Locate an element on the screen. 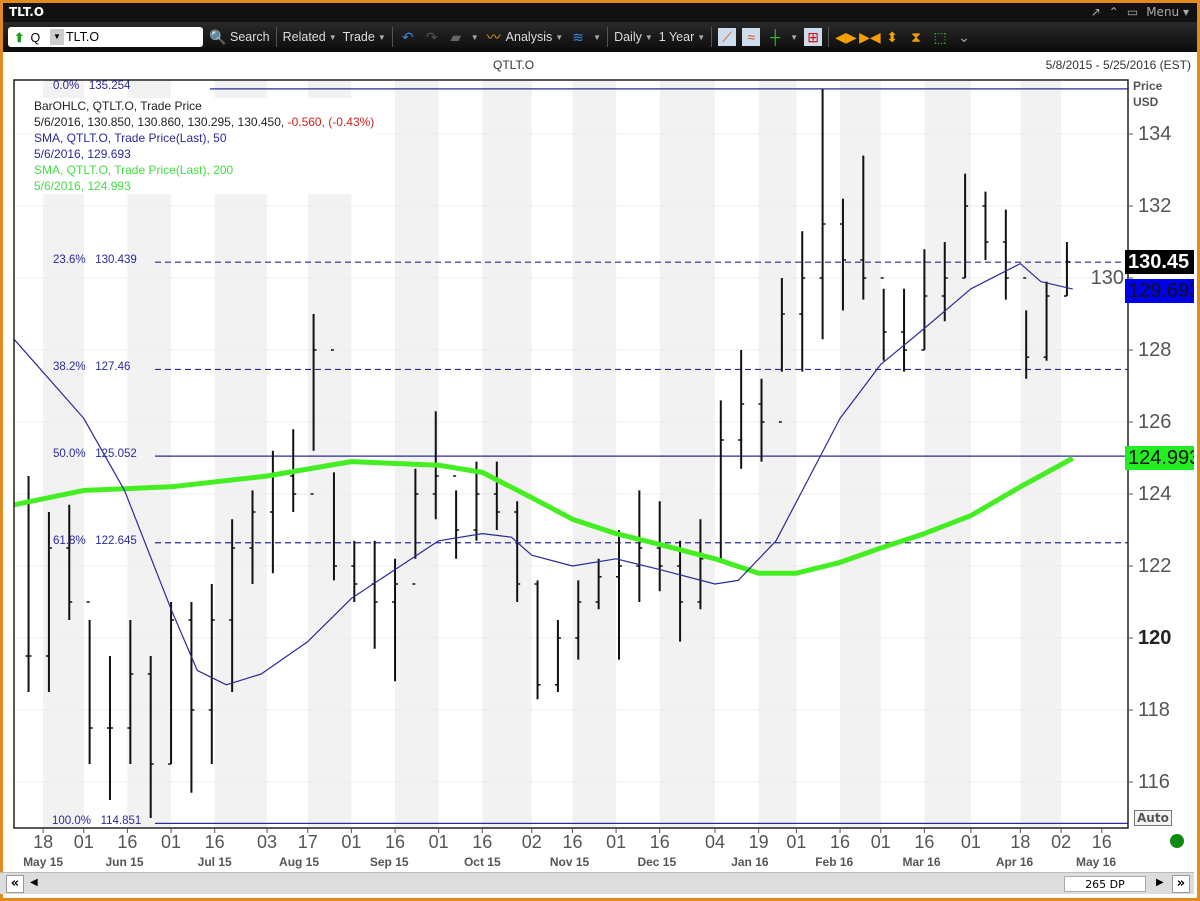 The image size is (1200, 901). x-tick-label: 19 is located at coordinates (758, 842).